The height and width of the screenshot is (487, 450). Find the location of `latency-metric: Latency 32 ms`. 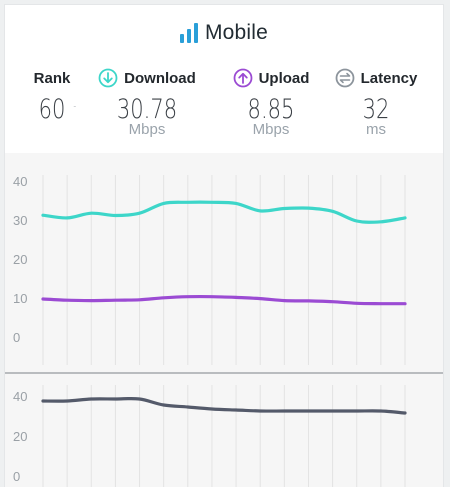

latency-metric: Latency 32 ms is located at coordinates (376, 102).